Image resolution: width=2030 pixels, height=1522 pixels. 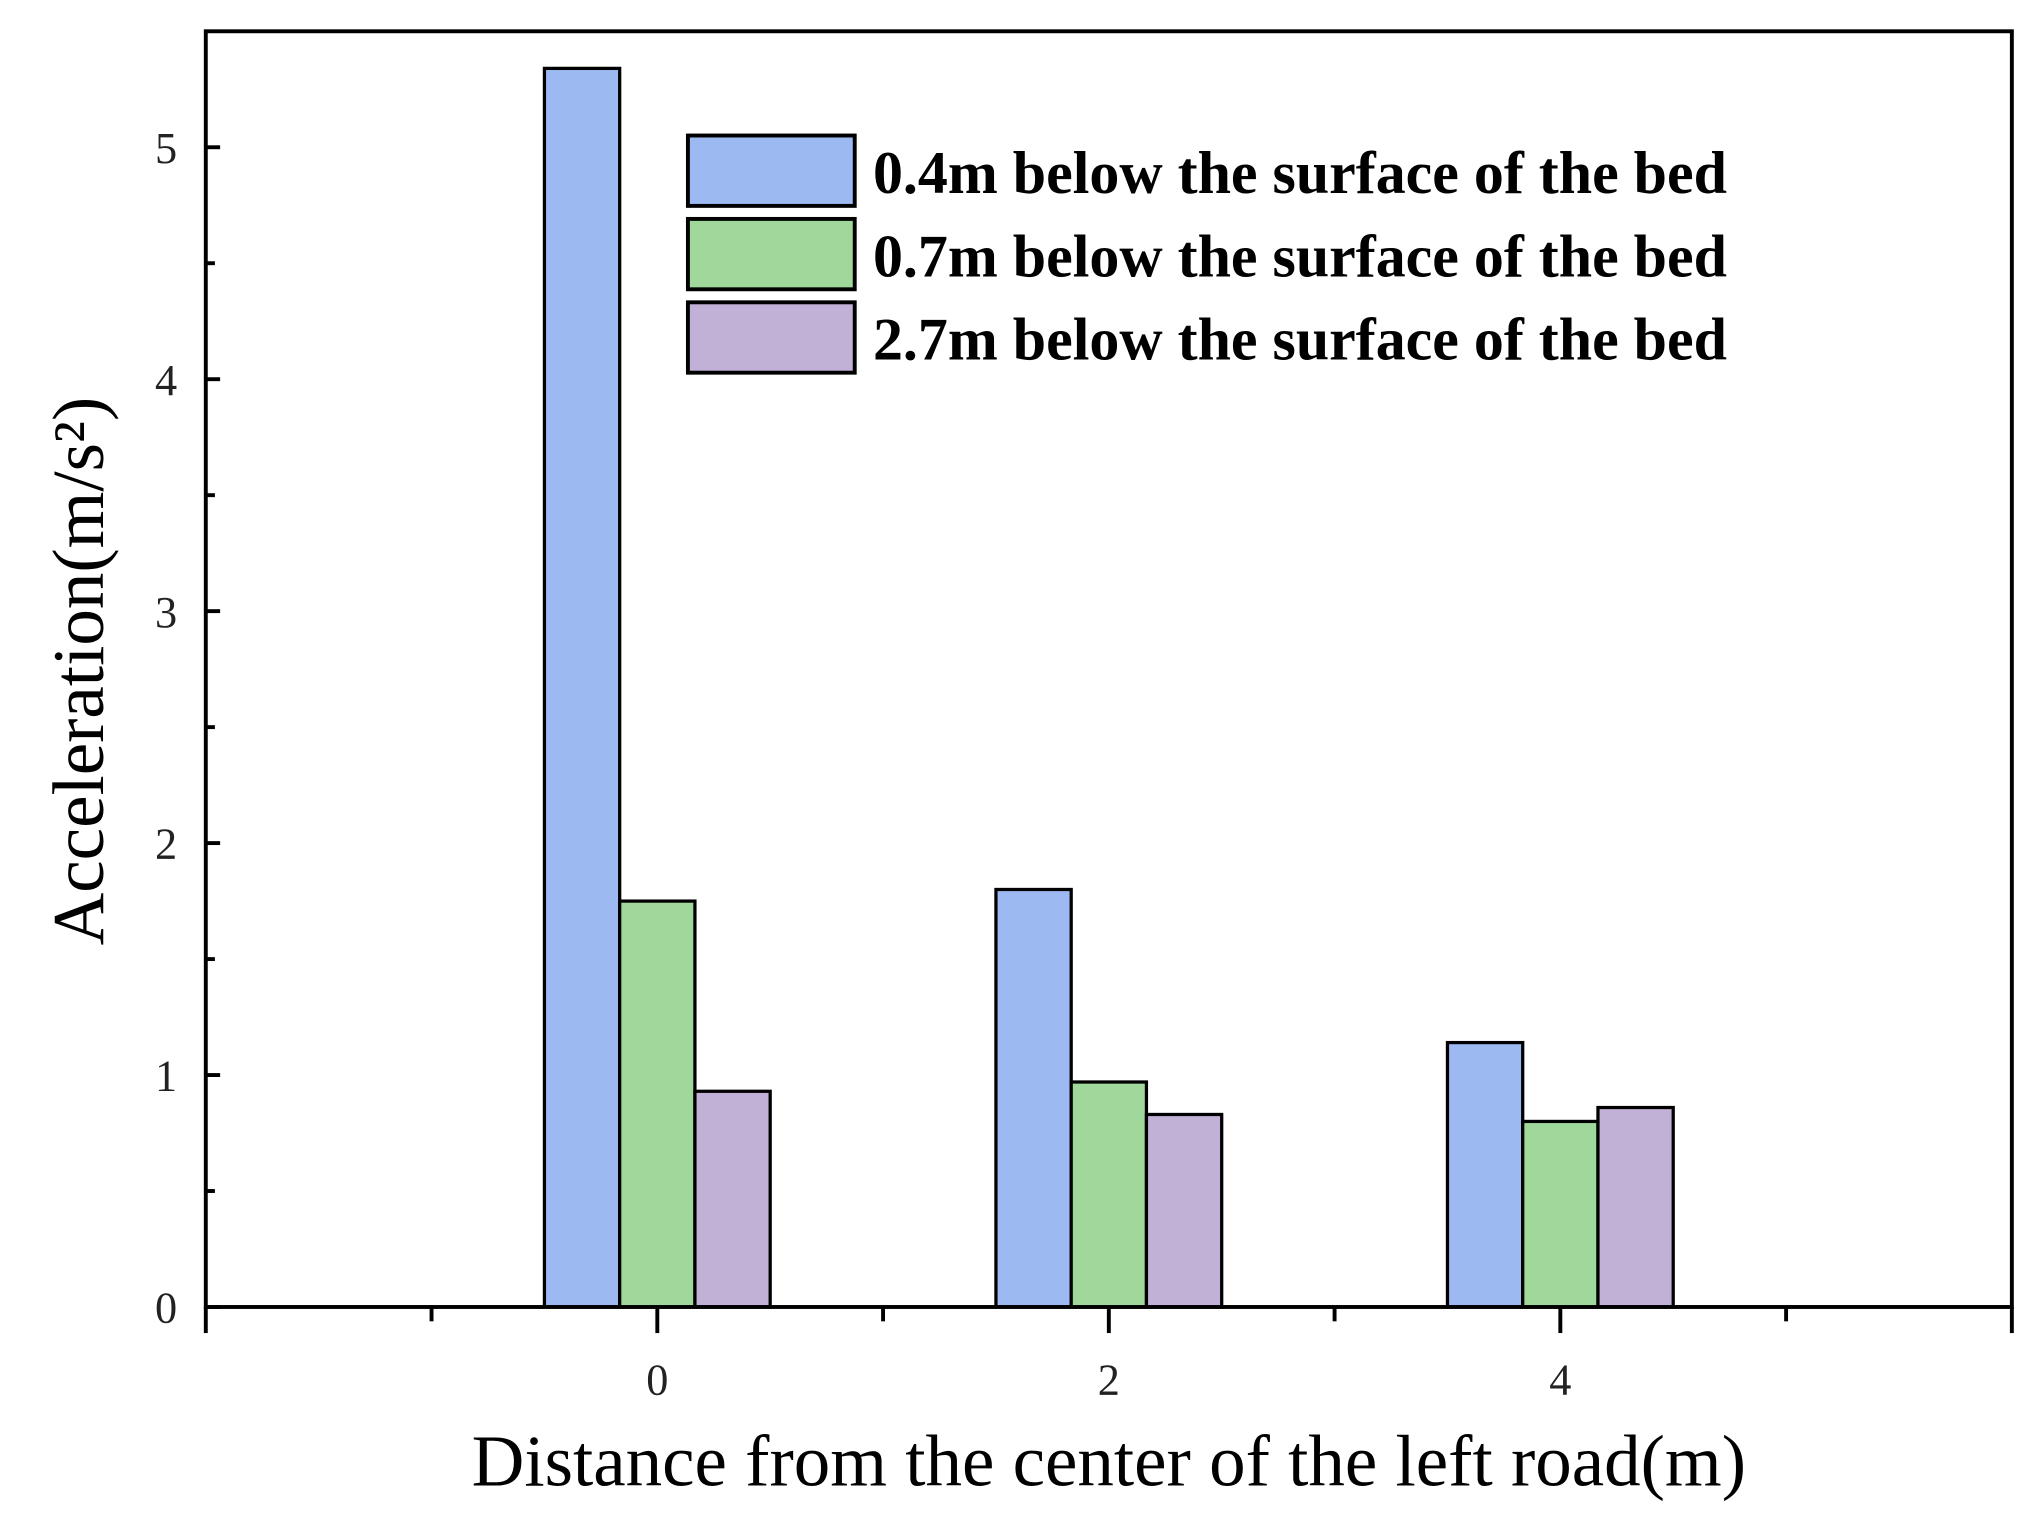 I want to click on y-tick-label: 3, so click(x=166, y=612).